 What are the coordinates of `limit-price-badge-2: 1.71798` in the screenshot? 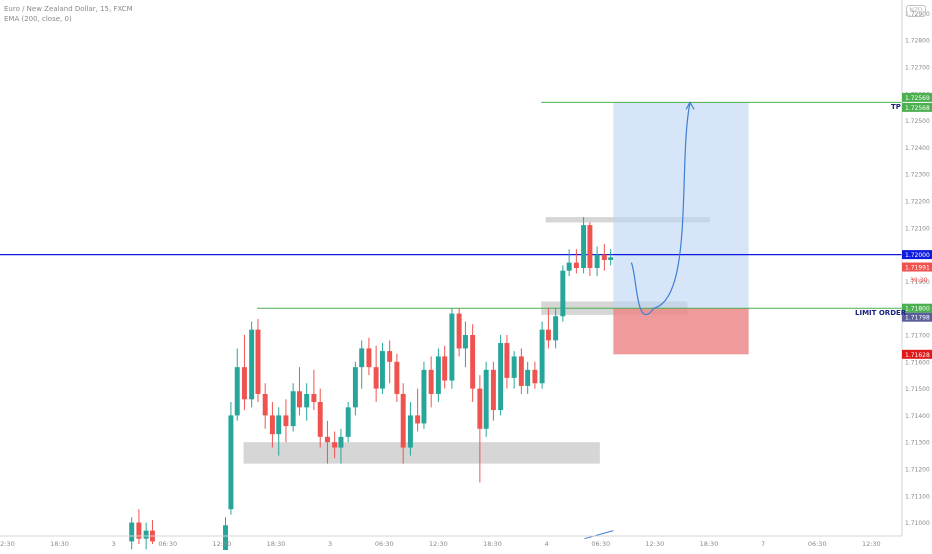 It's located at (917, 318).